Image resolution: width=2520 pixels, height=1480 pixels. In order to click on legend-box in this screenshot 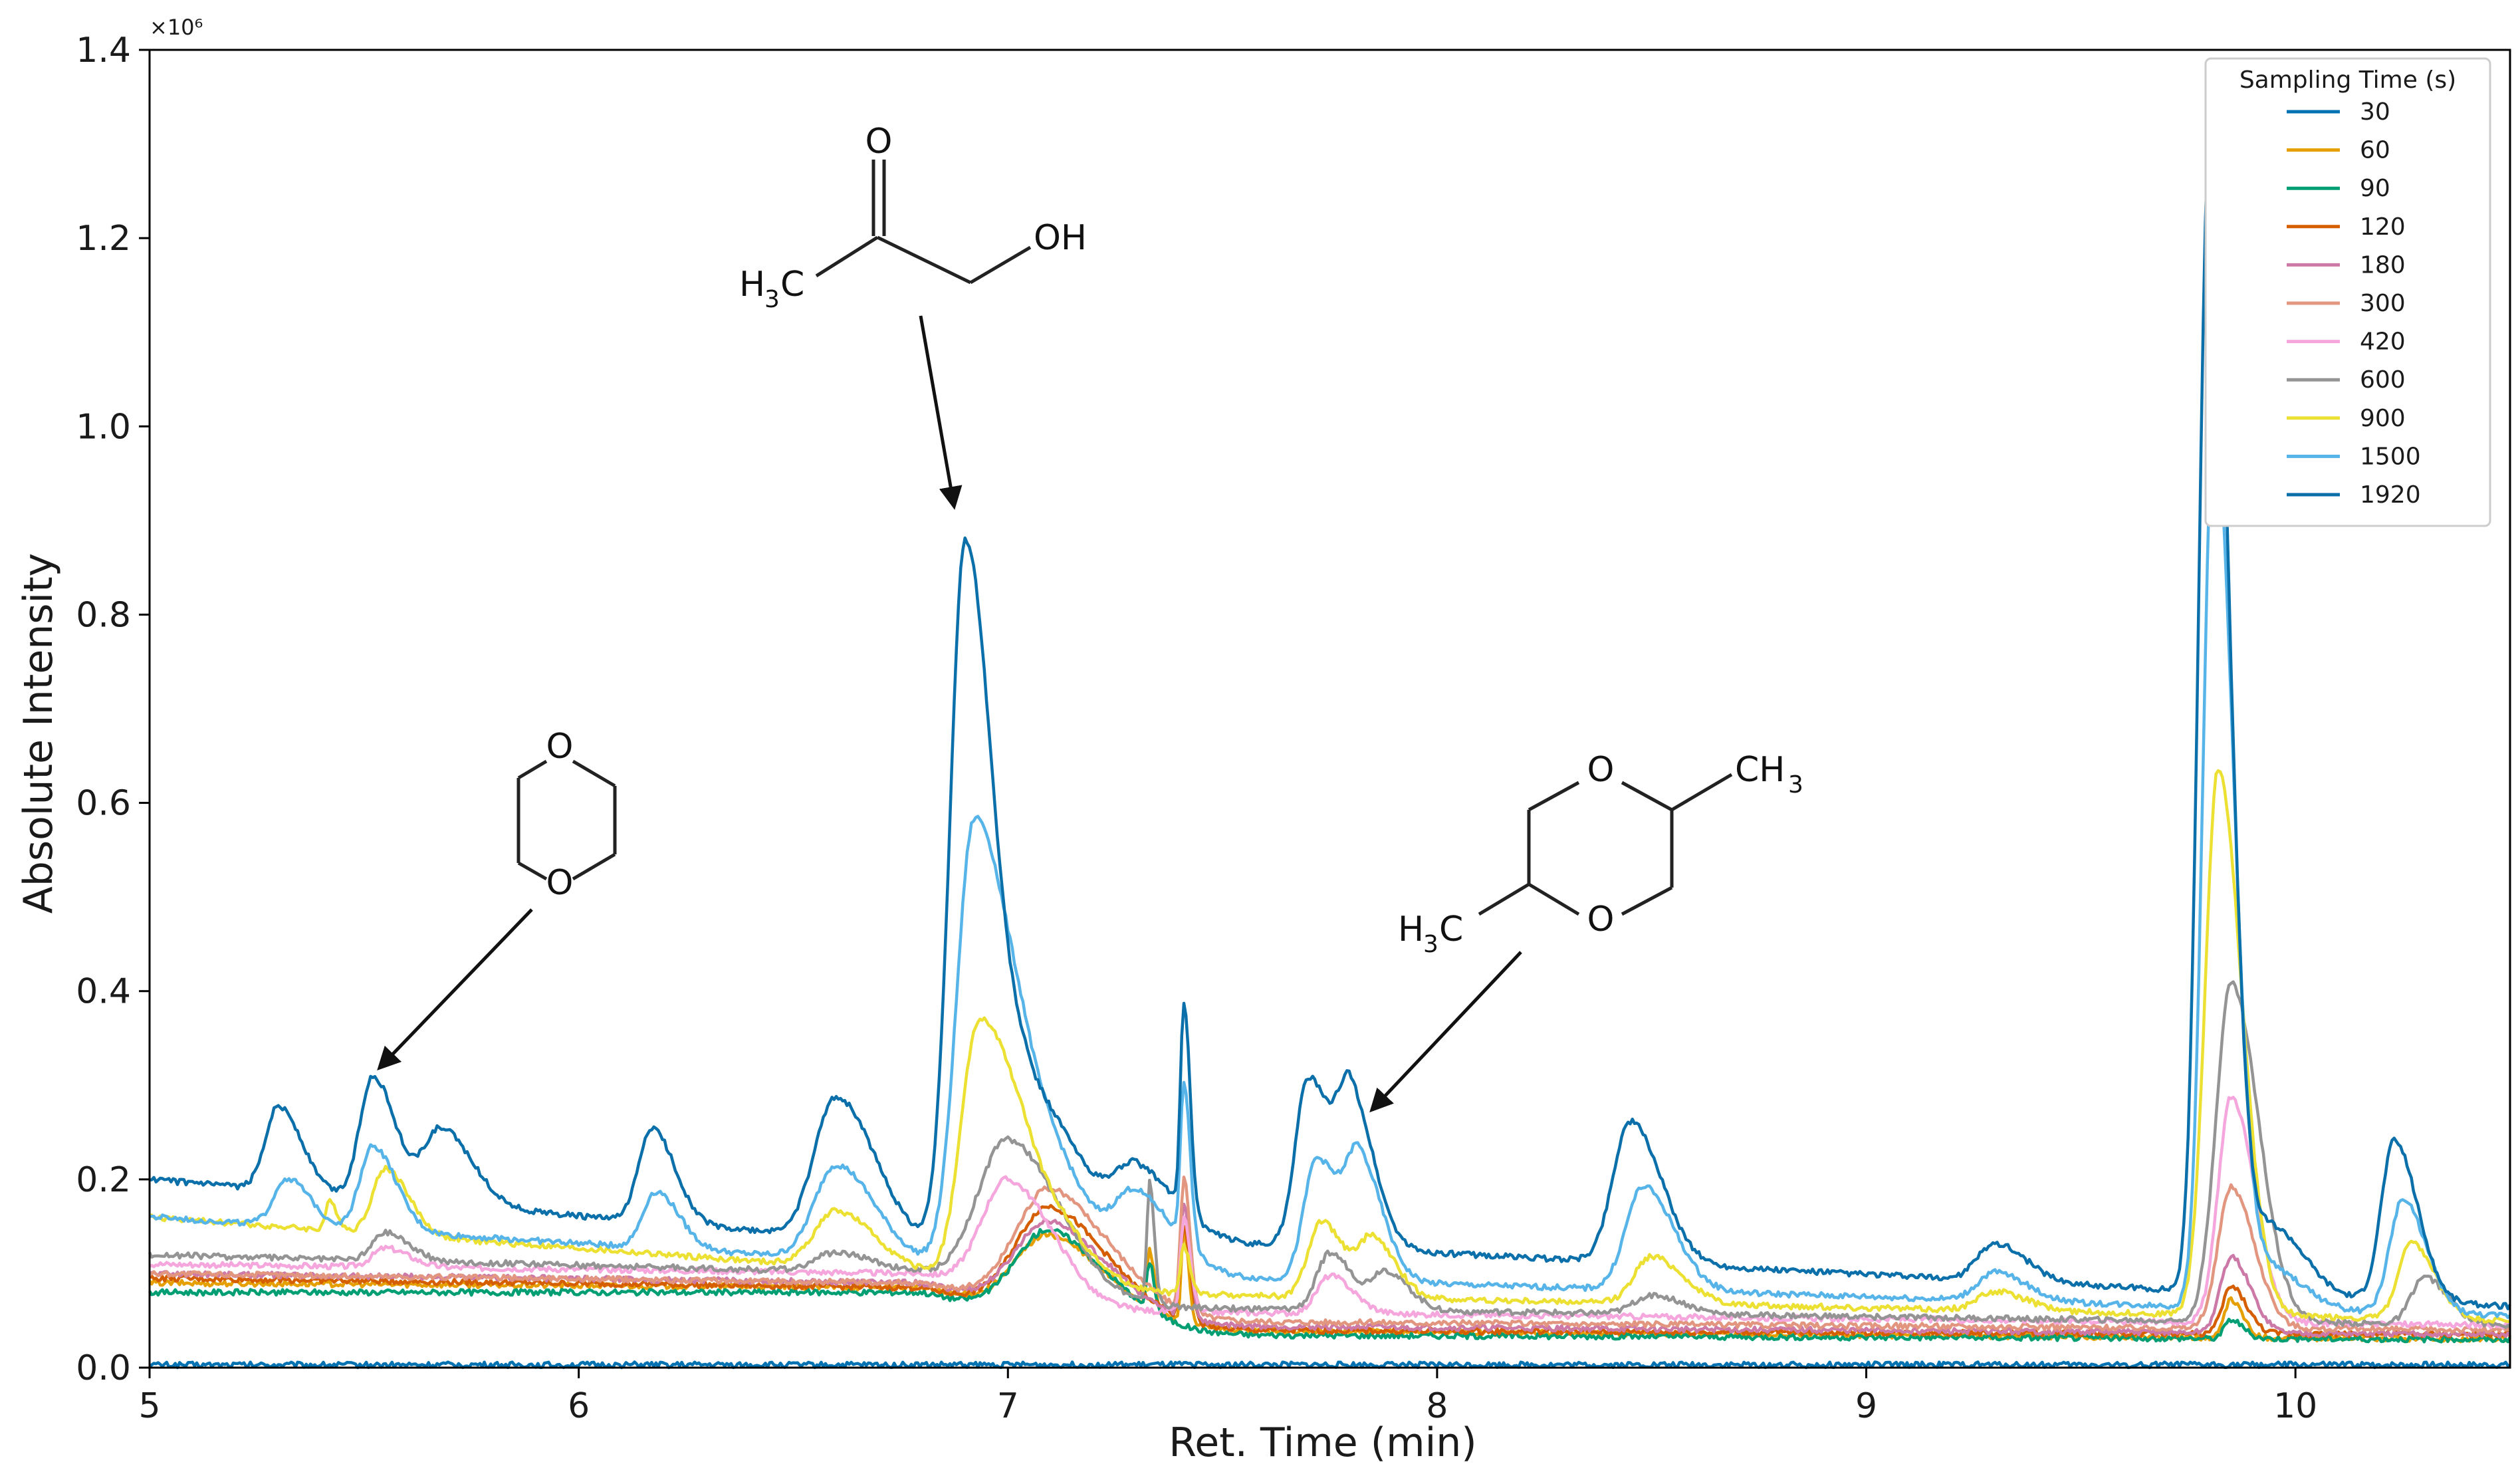, I will do `click(2347, 292)`.